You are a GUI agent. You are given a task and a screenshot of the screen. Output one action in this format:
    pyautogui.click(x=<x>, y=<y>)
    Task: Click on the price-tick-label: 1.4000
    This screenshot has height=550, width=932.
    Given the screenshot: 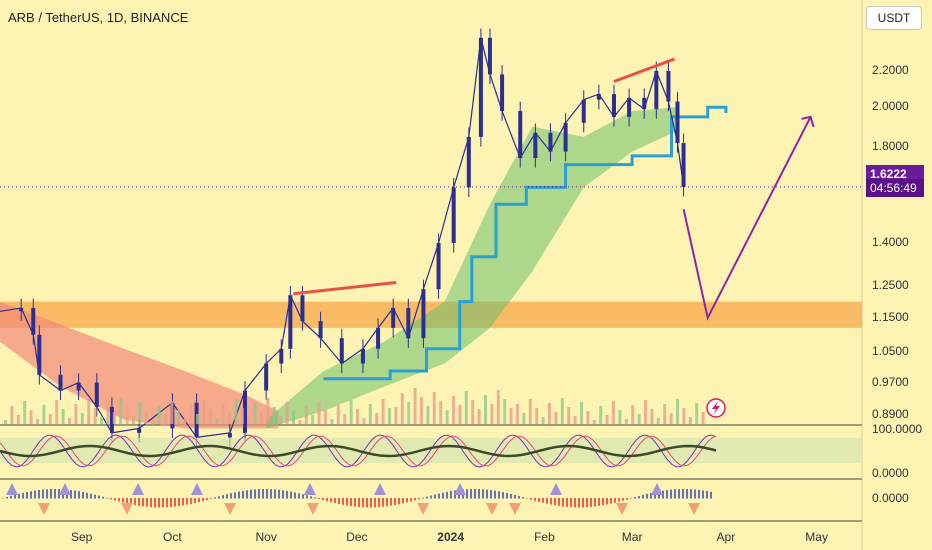 What is the action you would take?
    pyautogui.click(x=890, y=241)
    